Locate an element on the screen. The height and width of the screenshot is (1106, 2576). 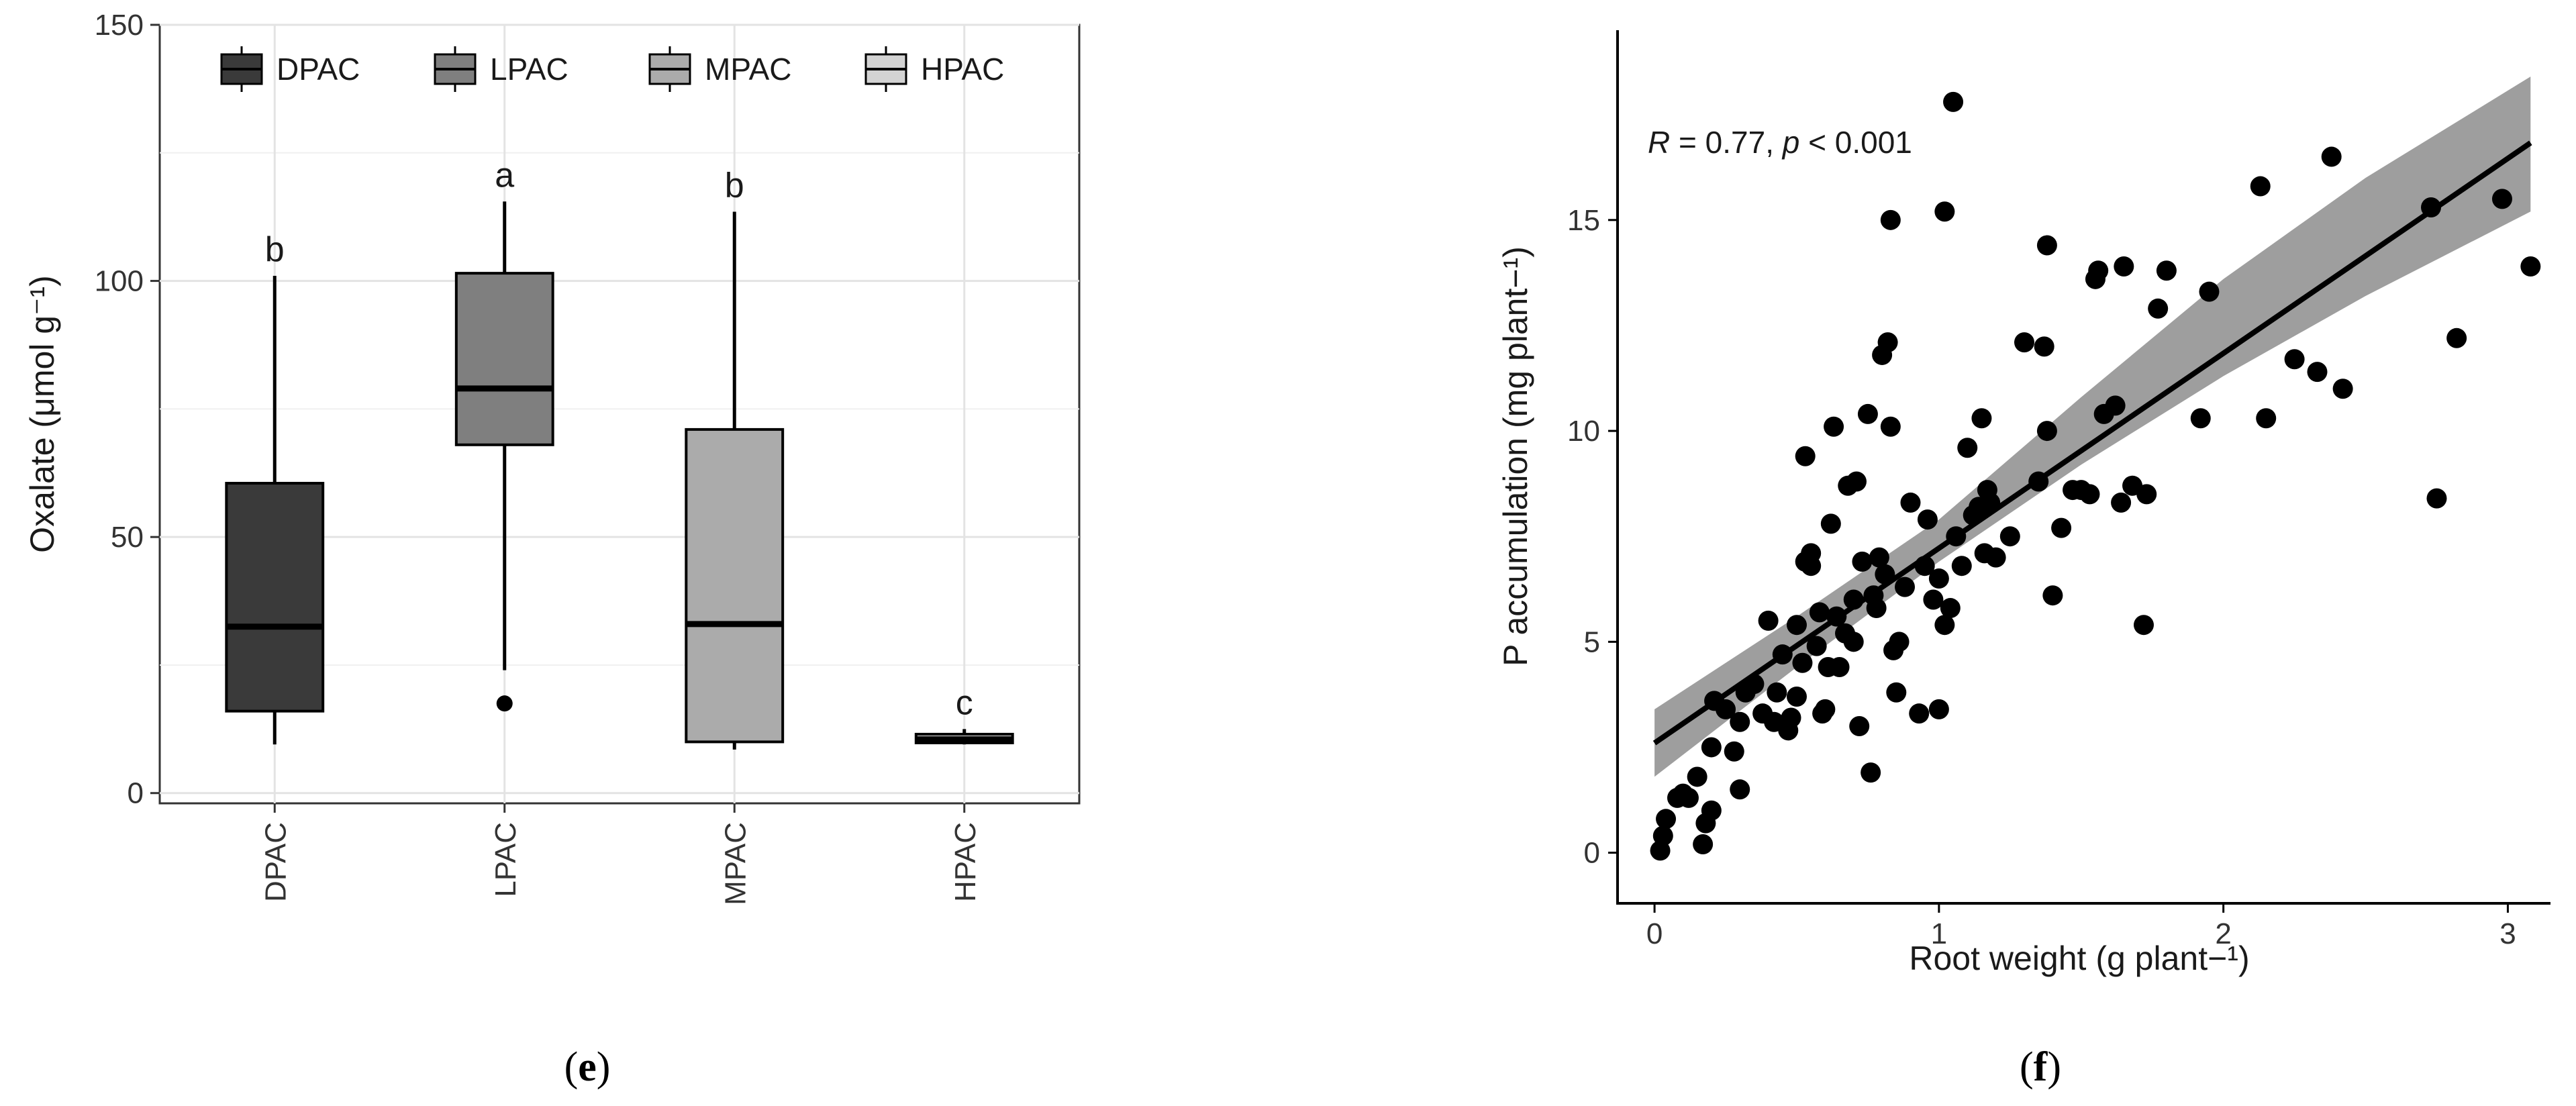
box-mpac is located at coordinates (735, 480).